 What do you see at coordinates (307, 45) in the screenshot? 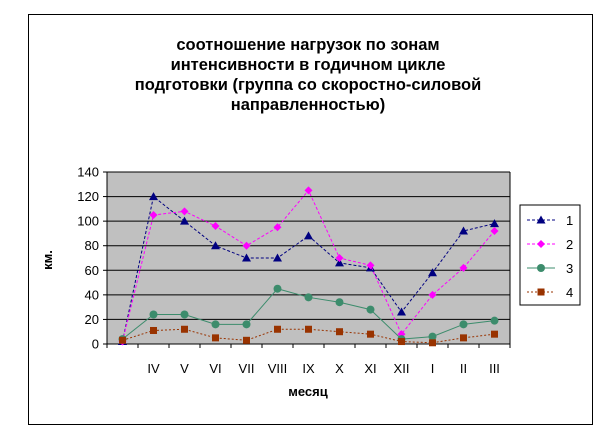
I see `chart-title-line: соотношение нагрузок по зонам` at bounding box center [307, 45].